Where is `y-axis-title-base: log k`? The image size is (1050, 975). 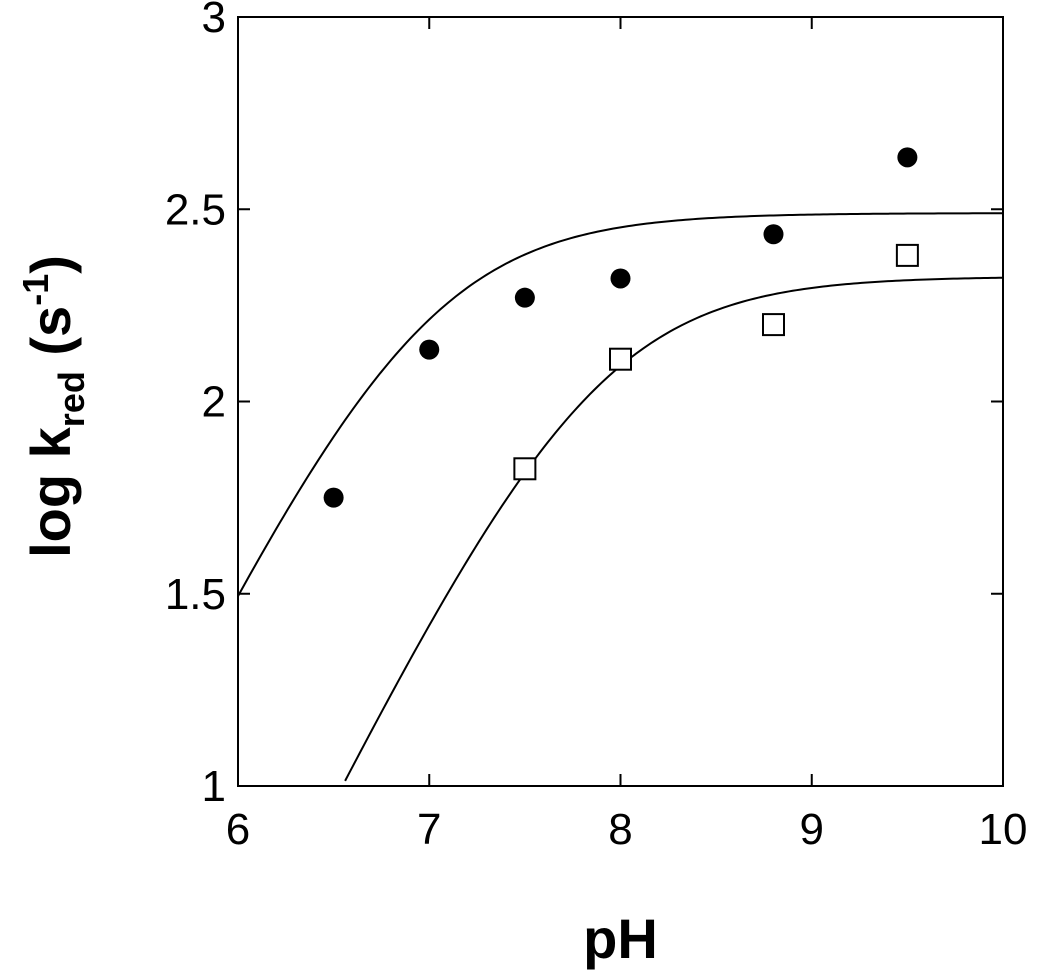
y-axis-title-base: log k is located at coordinates (50, 492).